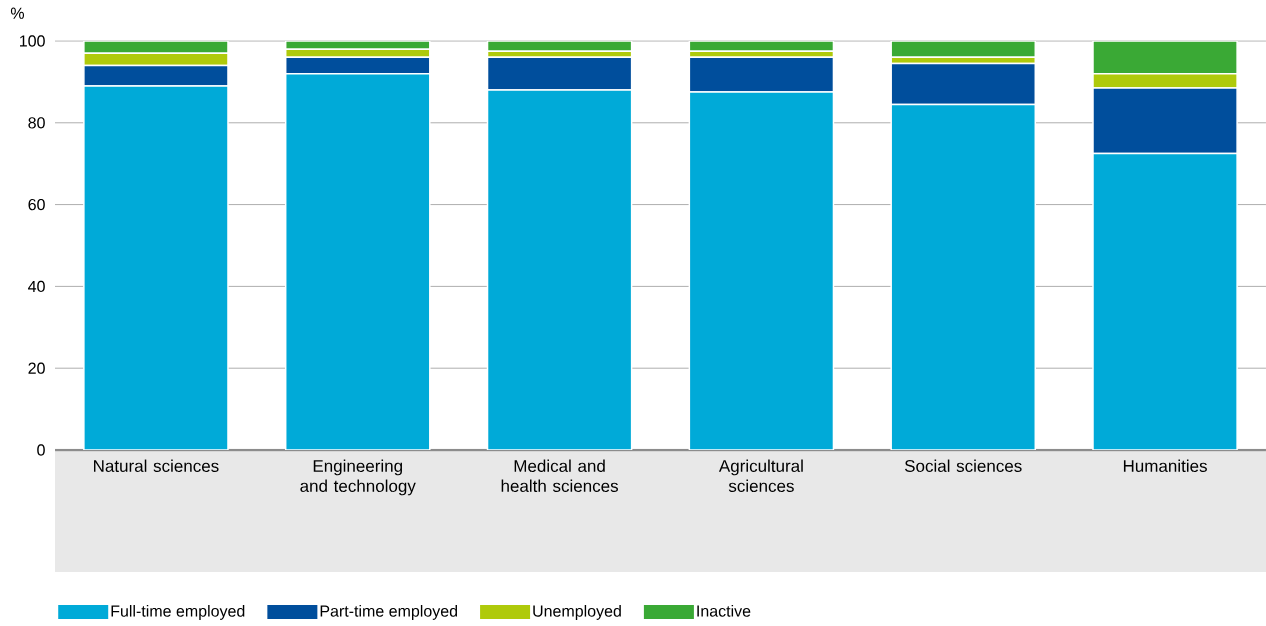 Image resolution: width=1266 pixels, height=626 pixels. I want to click on x-tick-label: Engineering and technology, so click(358, 477).